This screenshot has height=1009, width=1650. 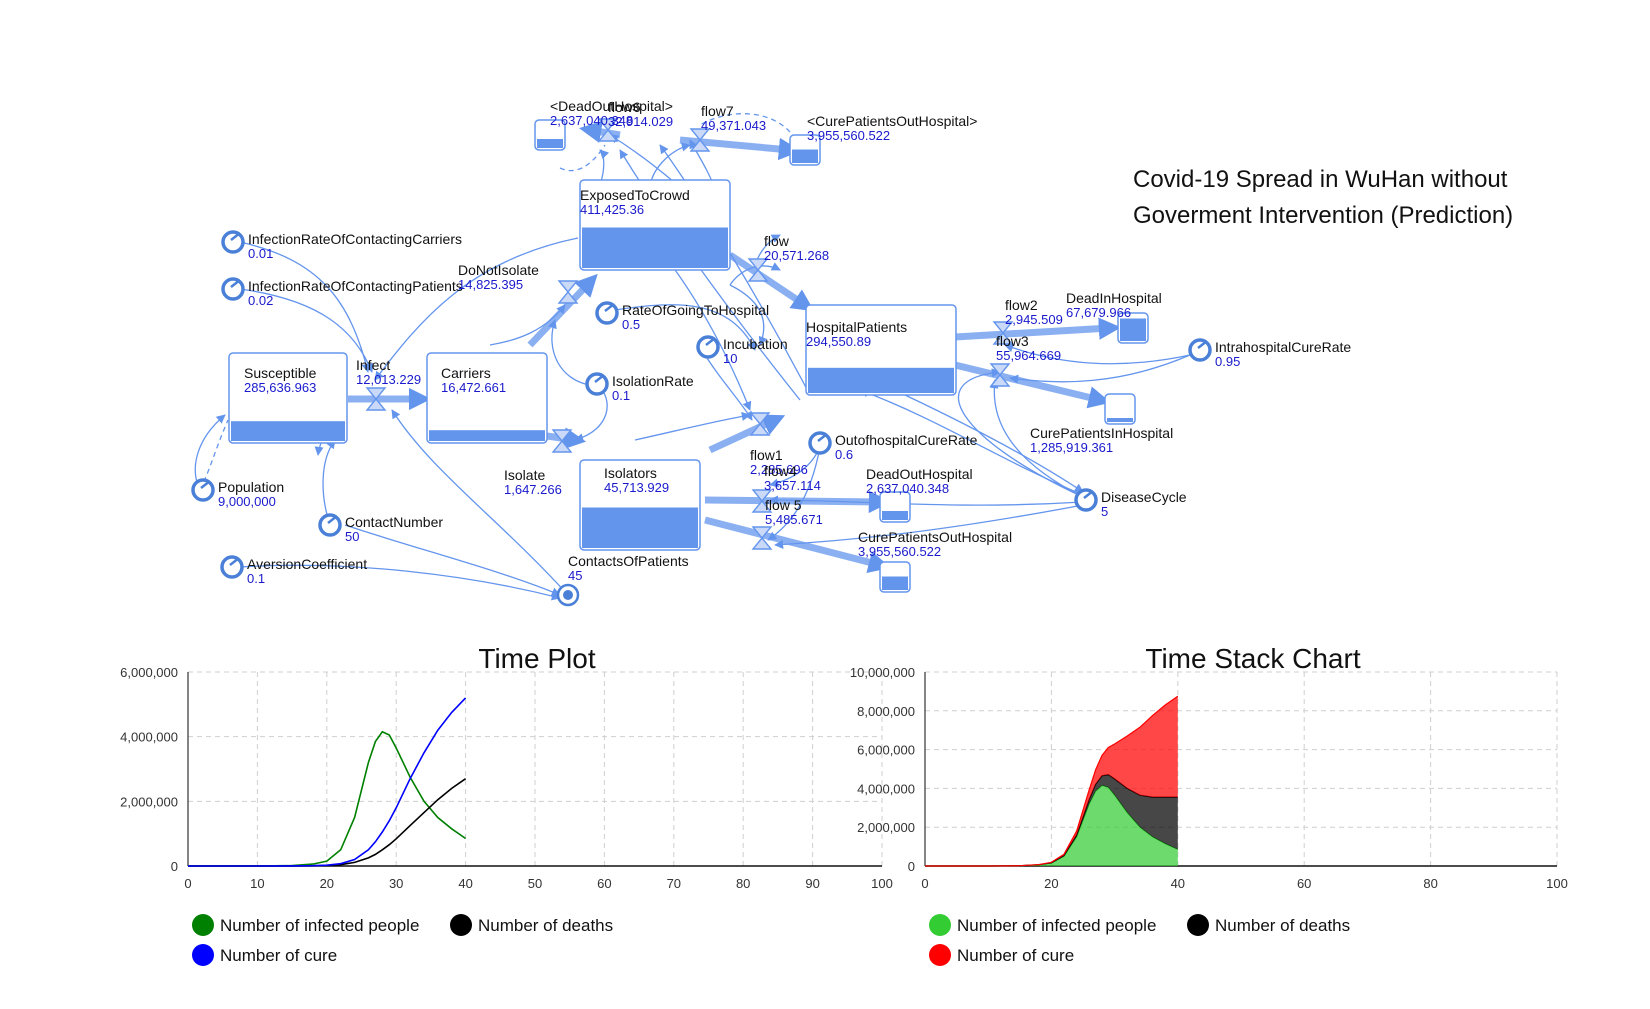 I want to click on valve-donotisolate, so click(x=568, y=292).